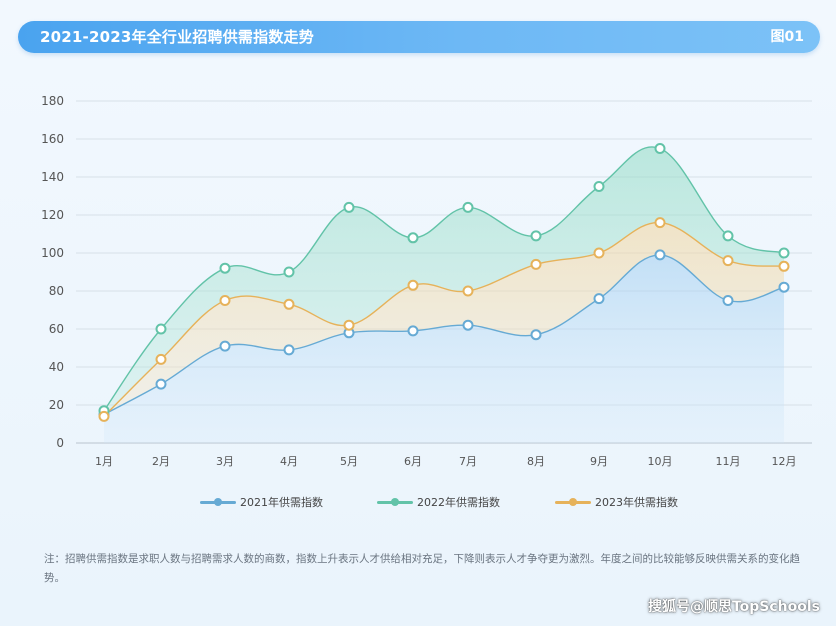  Describe the element at coordinates (636, 502) in the screenshot. I see `legend-label: 2023年供需指数` at that location.